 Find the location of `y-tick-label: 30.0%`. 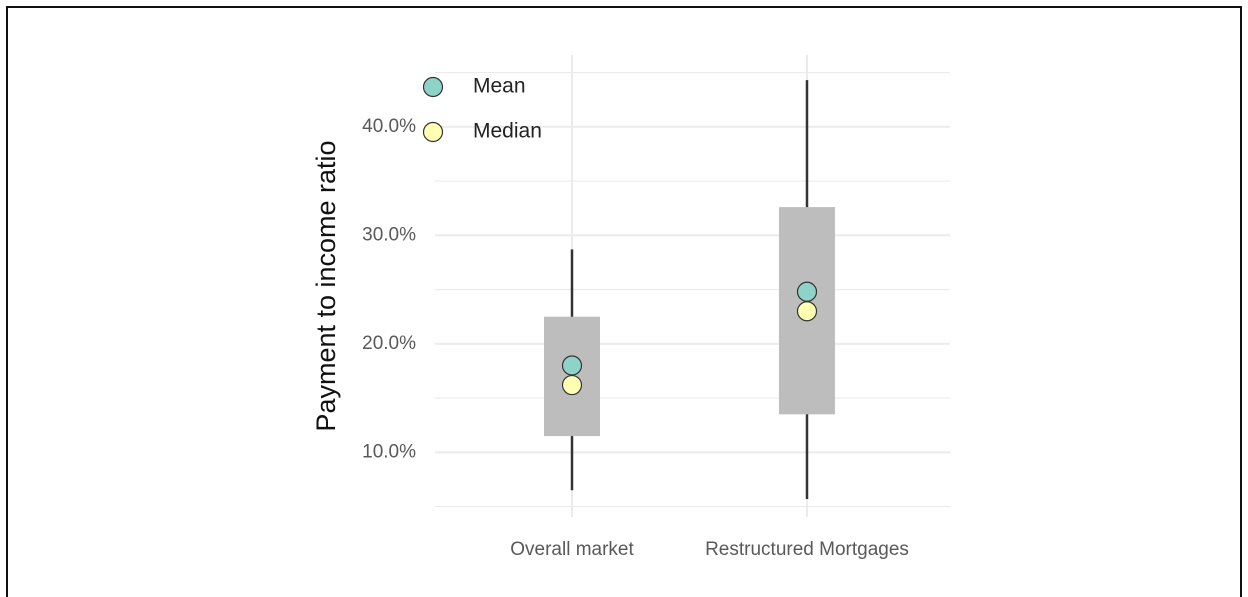

y-tick-label: 30.0% is located at coordinates (389, 234).